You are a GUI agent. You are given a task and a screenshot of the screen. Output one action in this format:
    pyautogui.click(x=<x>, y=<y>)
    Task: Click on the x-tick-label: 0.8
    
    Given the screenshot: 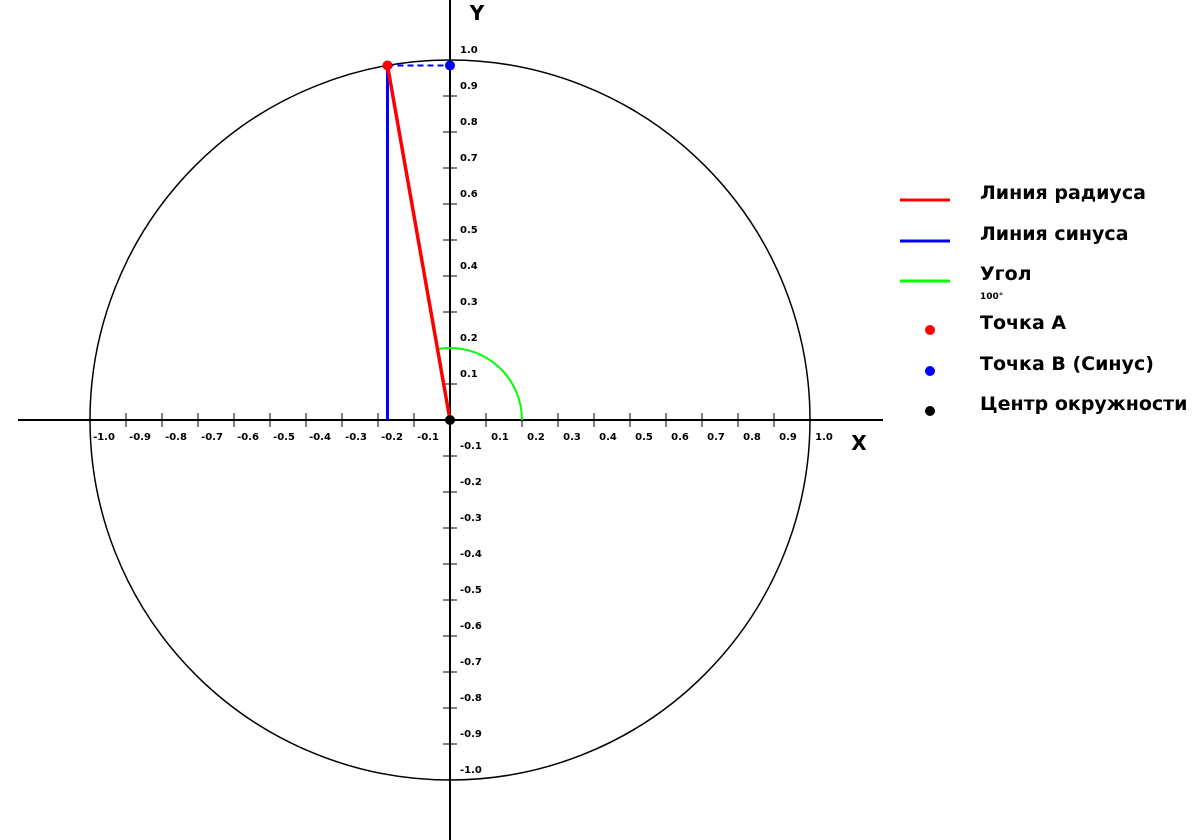 What is the action you would take?
    pyautogui.click(x=752, y=437)
    